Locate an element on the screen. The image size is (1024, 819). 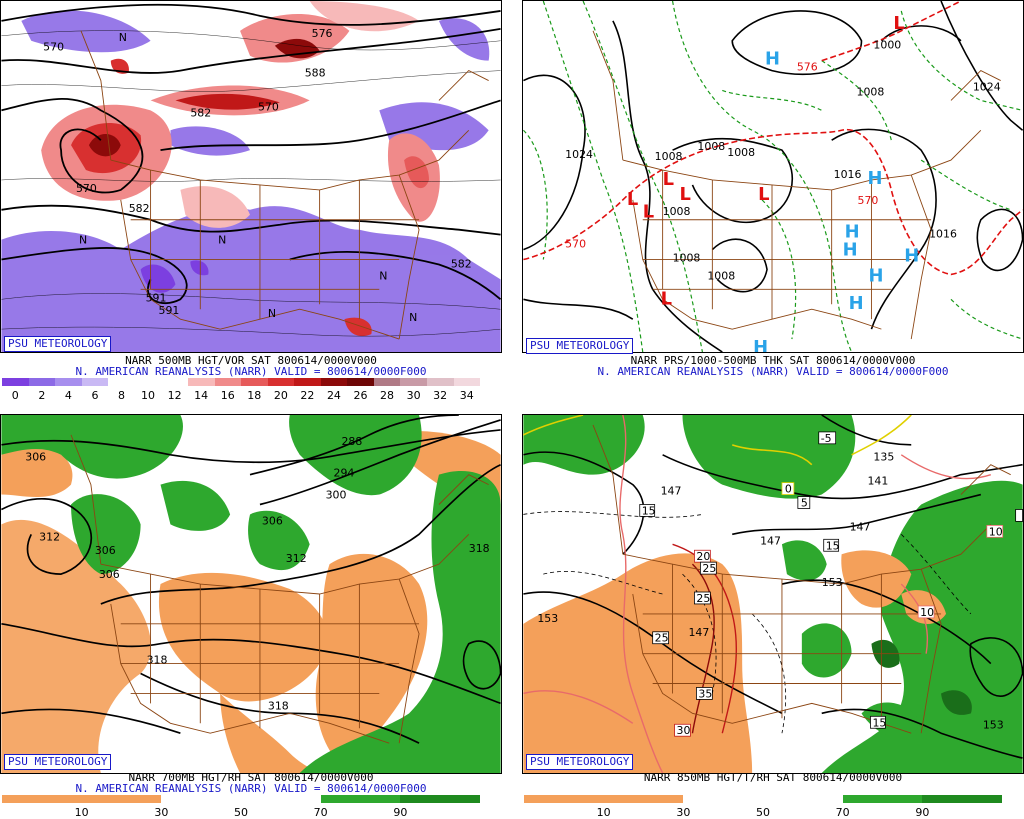
isobar-label: 1024 is located at coordinates (579, 154).